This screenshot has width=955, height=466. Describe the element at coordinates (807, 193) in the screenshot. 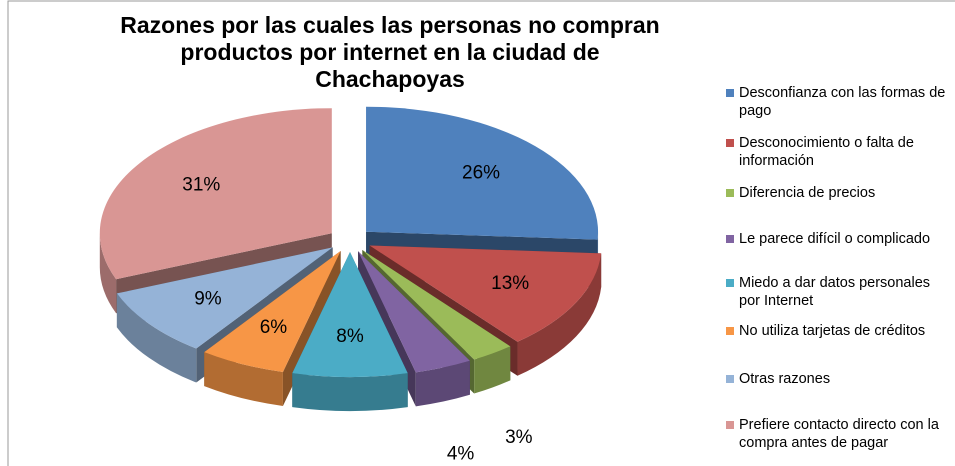

I see `legend-label: Diferencia de precios` at that location.